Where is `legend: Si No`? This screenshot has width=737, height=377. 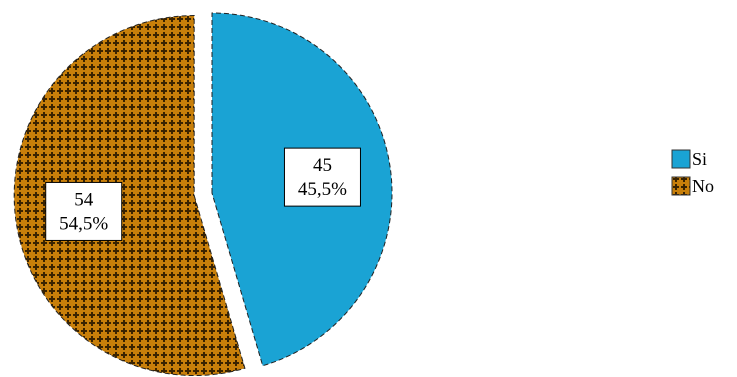
legend: Si No is located at coordinates (692, 172).